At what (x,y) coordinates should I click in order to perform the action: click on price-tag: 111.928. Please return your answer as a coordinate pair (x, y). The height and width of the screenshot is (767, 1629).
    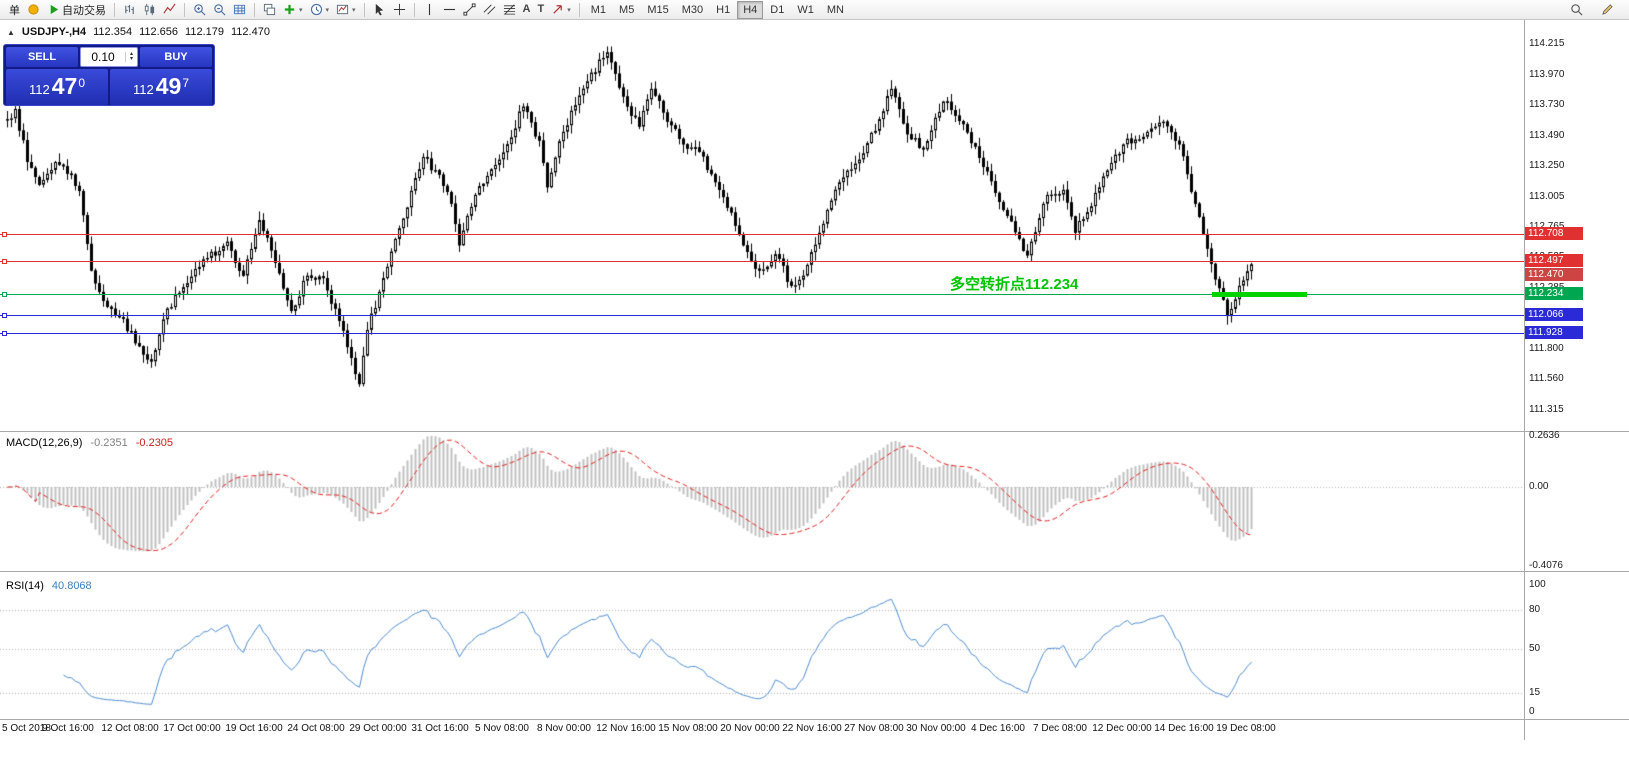
    Looking at the image, I should click on (1554, 332).